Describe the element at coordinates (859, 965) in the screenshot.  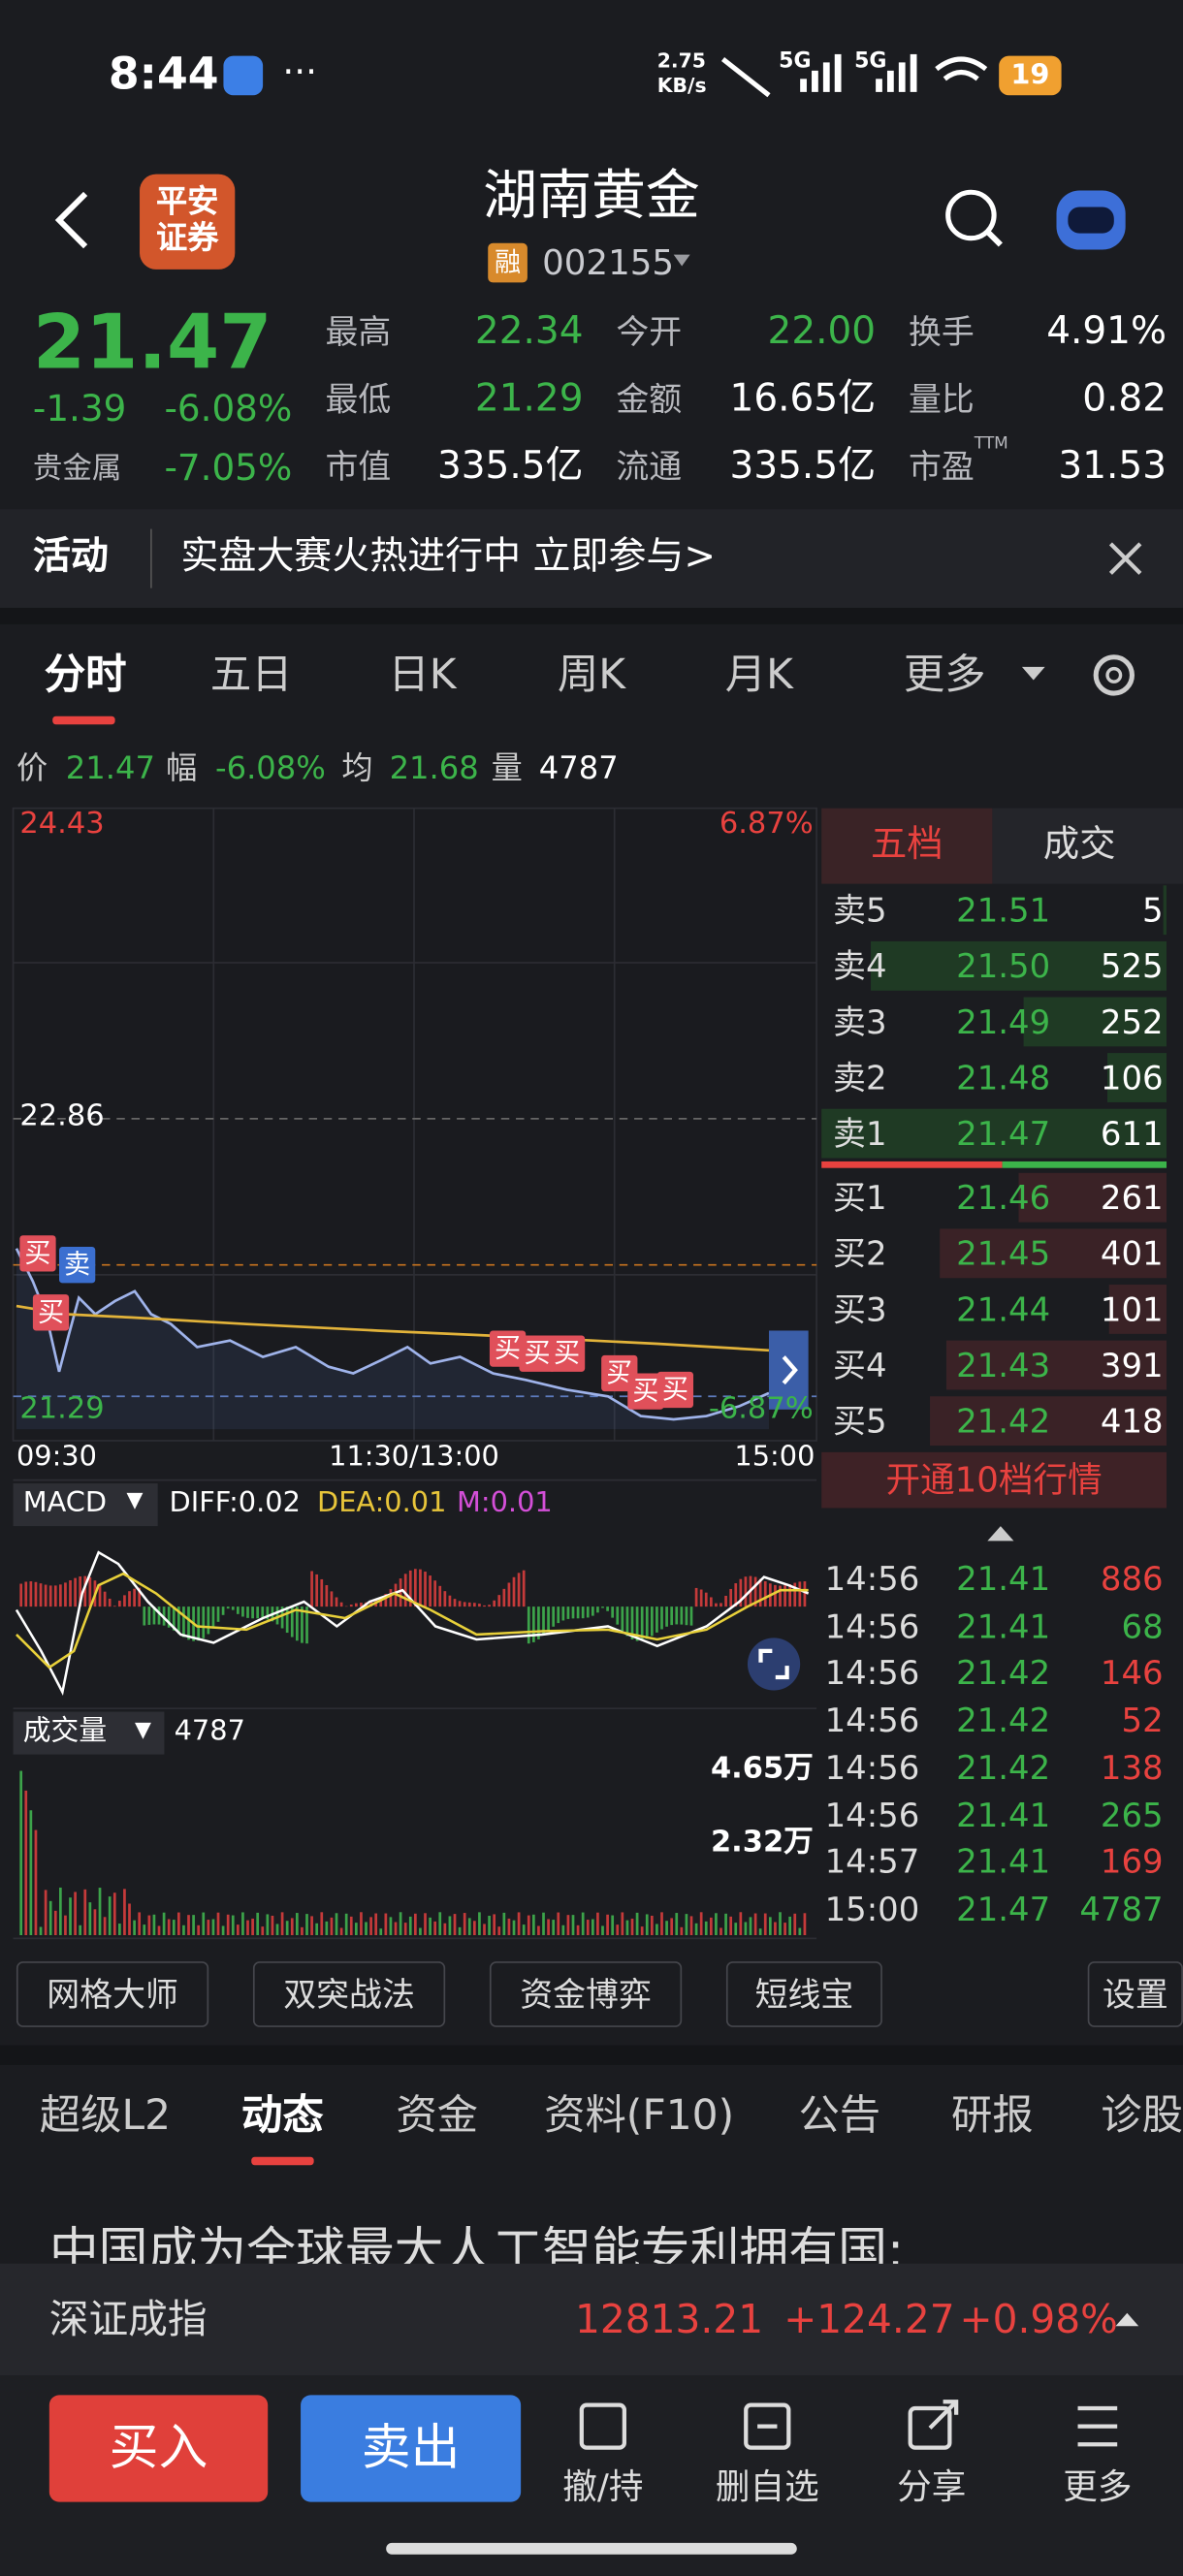
I see `book-name: 卖4` at that location.